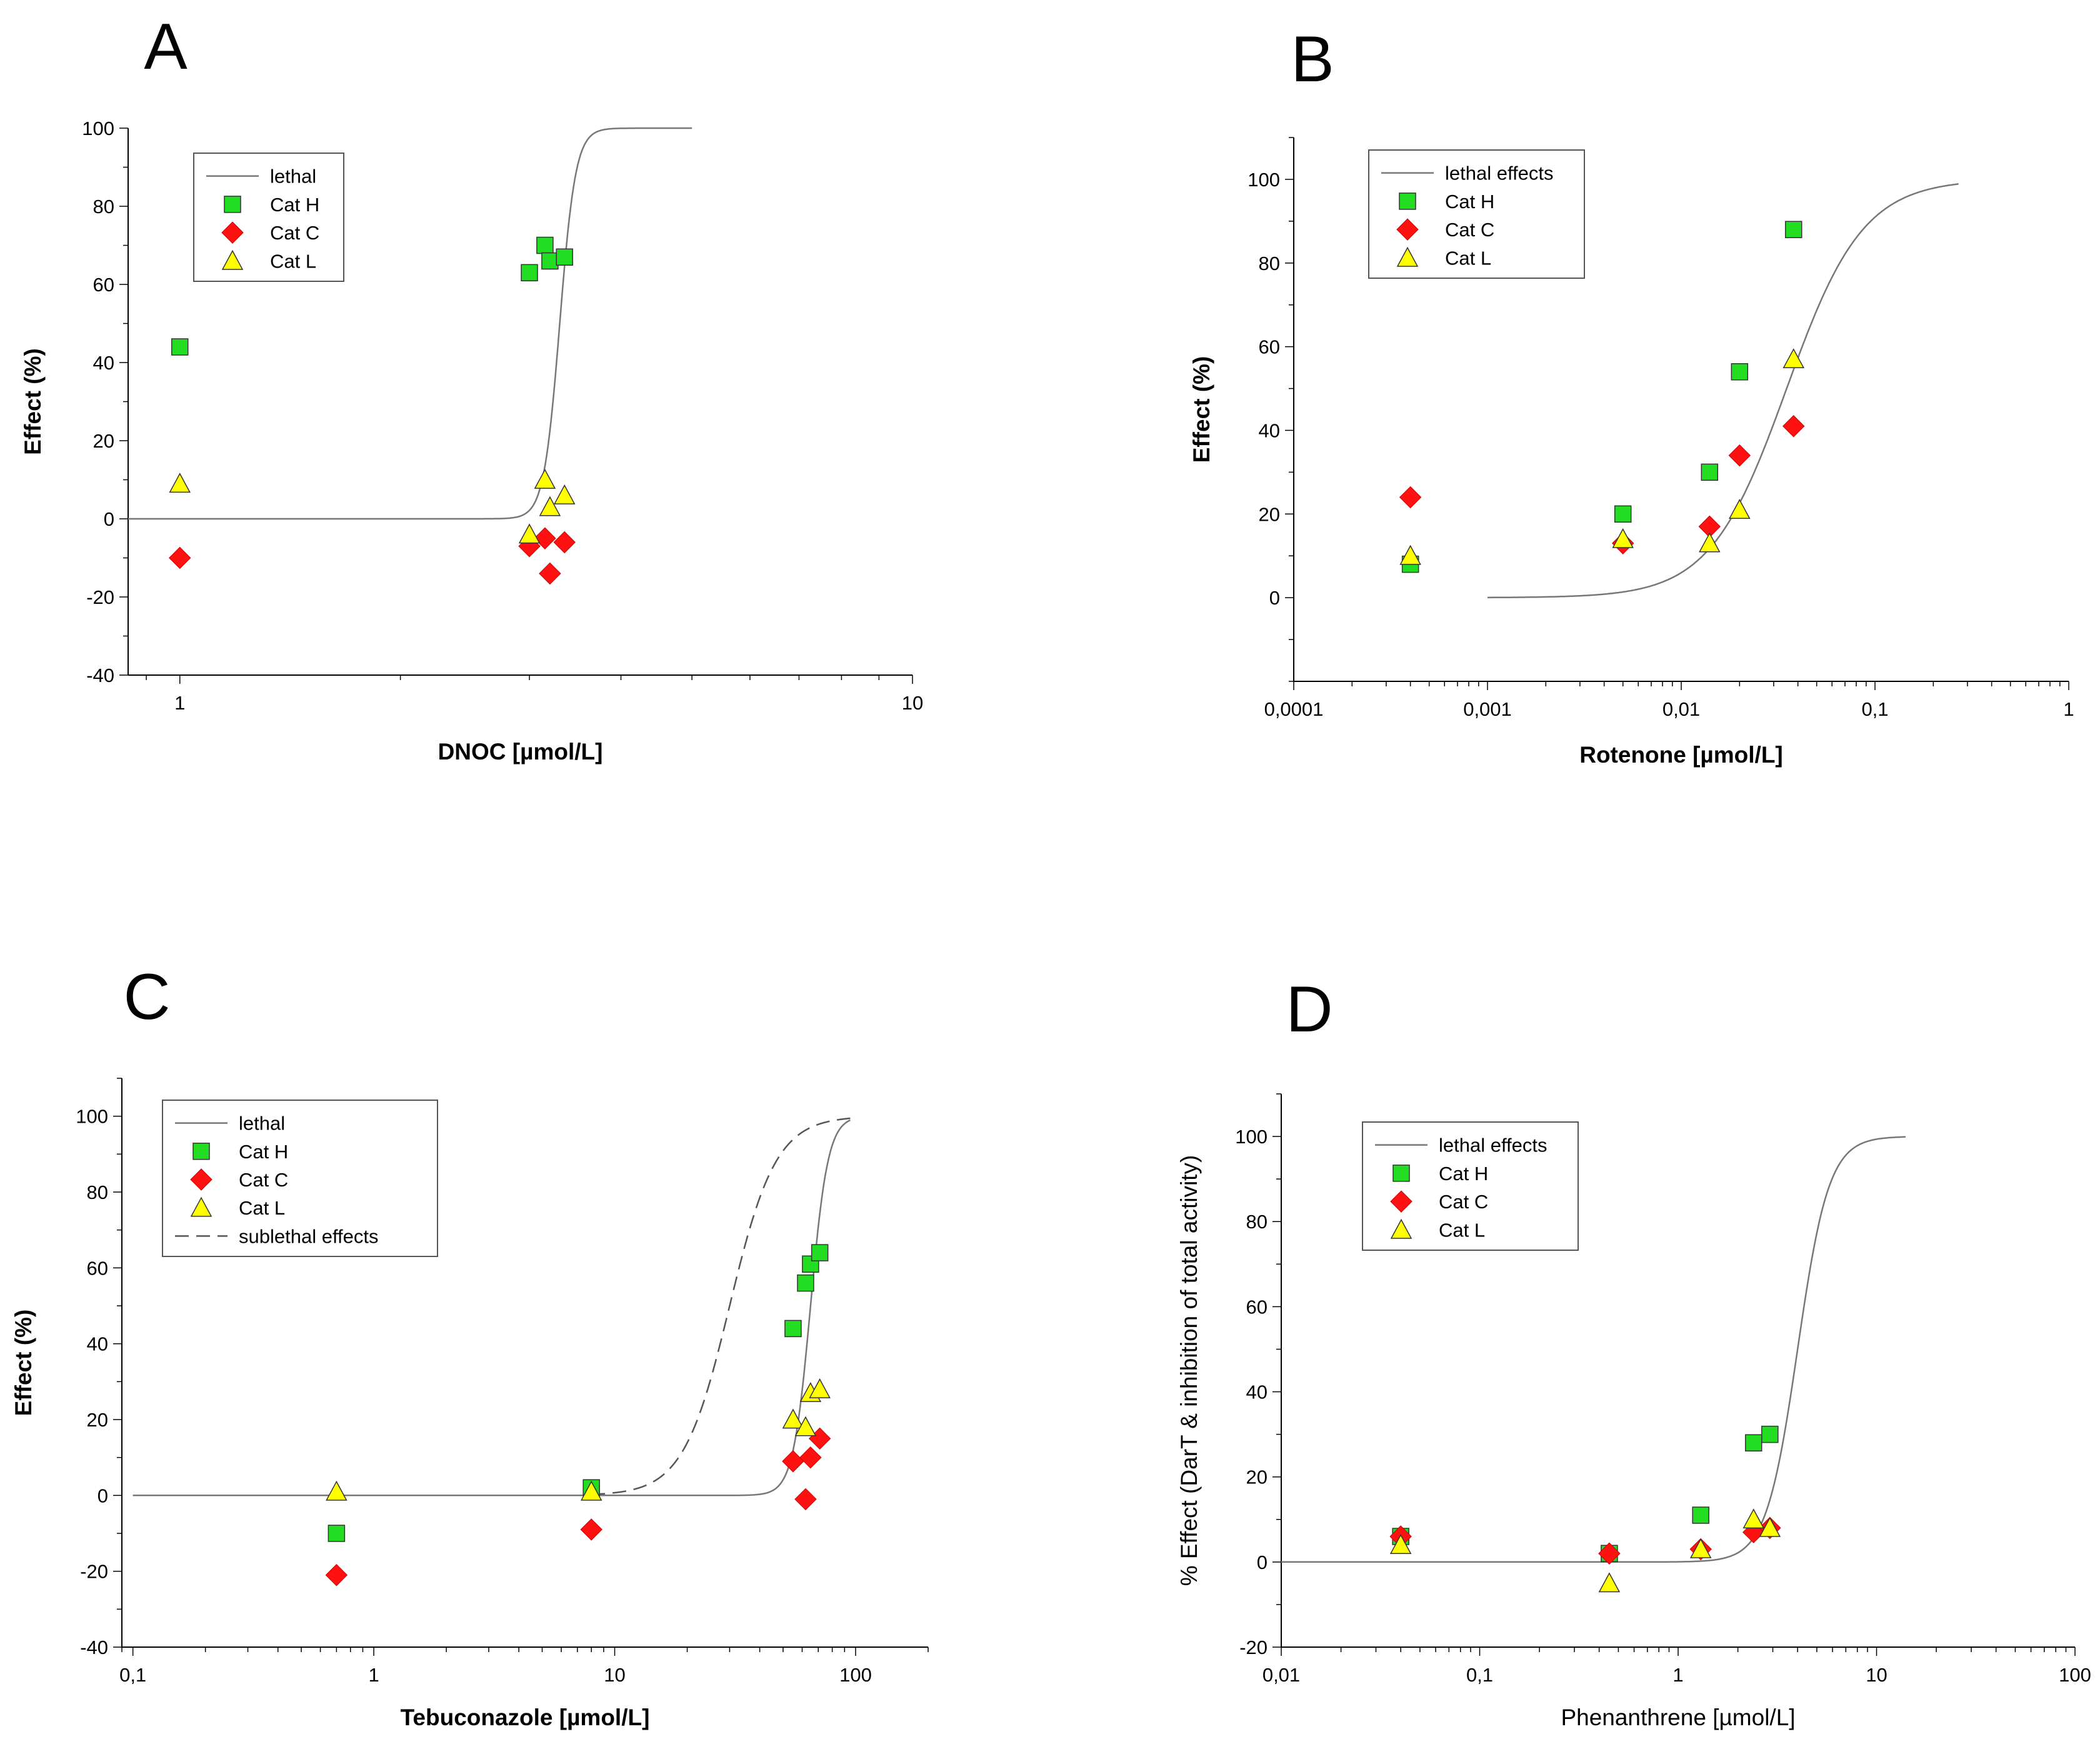  What do you see at coordinates (1487, 709) in the screenshot?
I see `x-tick-label: 0,001` at bounding box center [1487, 709].